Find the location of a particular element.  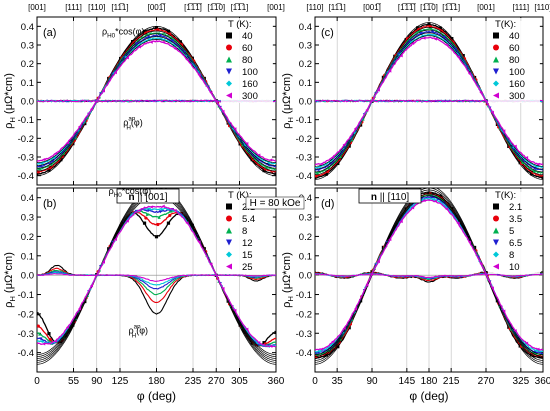

top-direction-label: [001̅] is located at coordinates (372, 7).